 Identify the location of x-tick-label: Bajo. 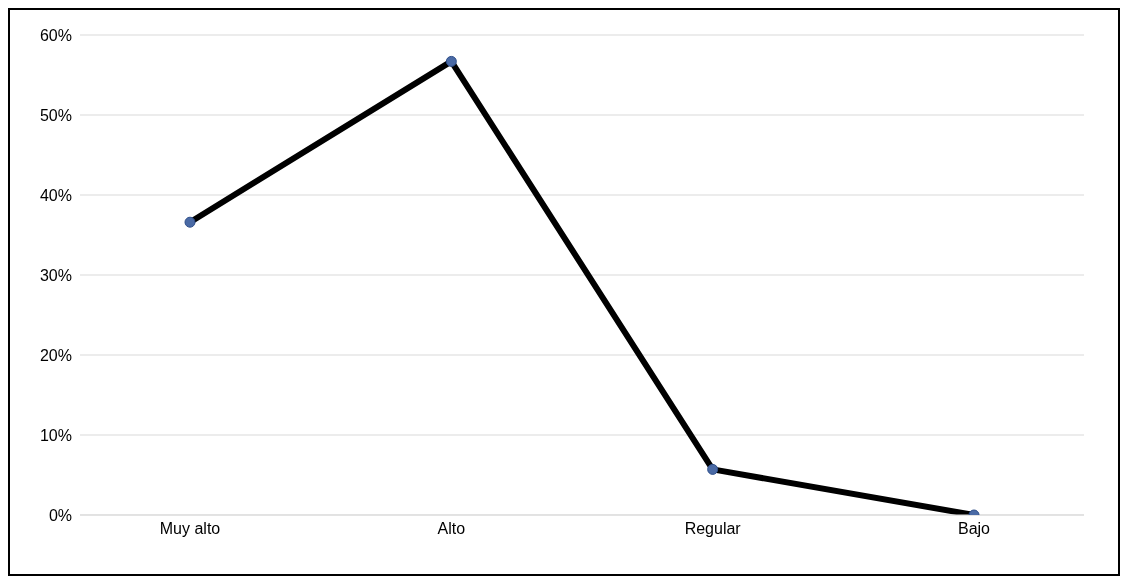
(974, 529).